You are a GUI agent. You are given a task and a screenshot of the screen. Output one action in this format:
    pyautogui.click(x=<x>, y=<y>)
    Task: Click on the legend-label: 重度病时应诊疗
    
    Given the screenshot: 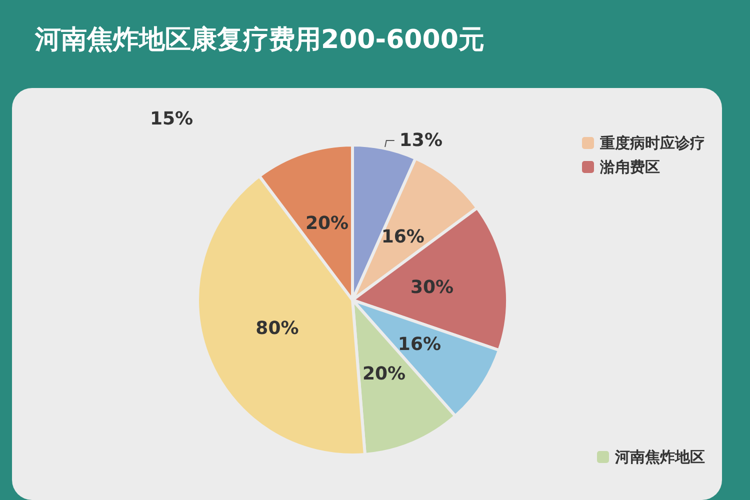 What is the action you would take?
    pyautogui.click(x=652, y=143)
    